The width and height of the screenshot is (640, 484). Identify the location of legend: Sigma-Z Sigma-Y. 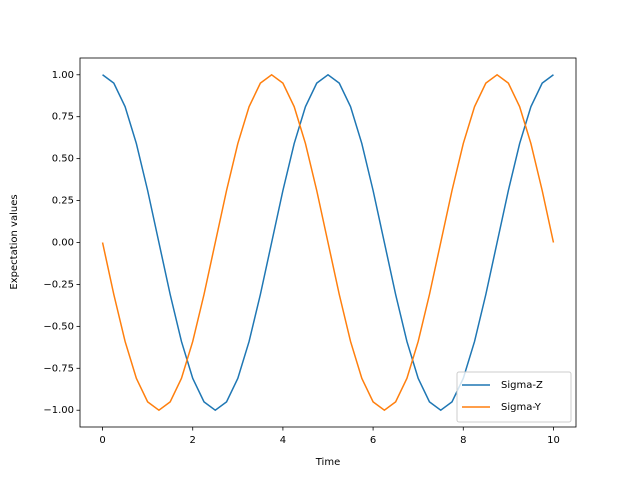
(514, 397).